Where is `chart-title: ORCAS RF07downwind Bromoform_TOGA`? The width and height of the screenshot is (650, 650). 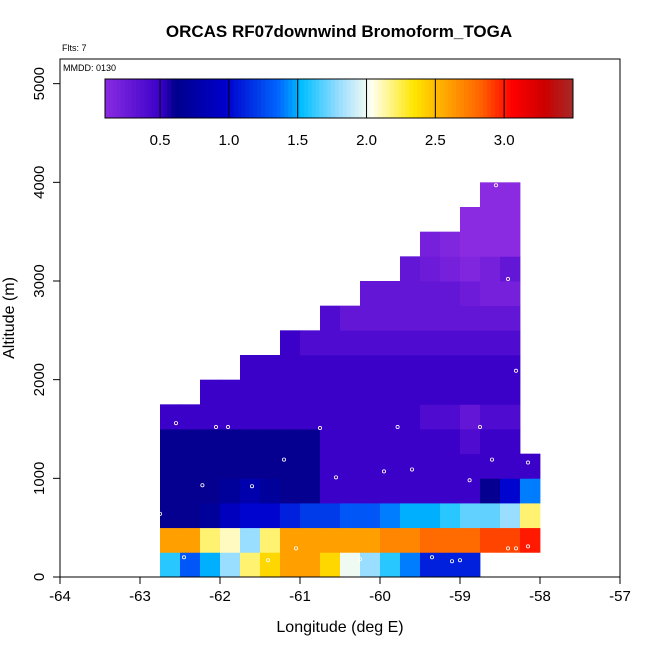
chart-title: ORCAS RF07downwind Bromoform_TOGA is located at coordinates (339, 31).